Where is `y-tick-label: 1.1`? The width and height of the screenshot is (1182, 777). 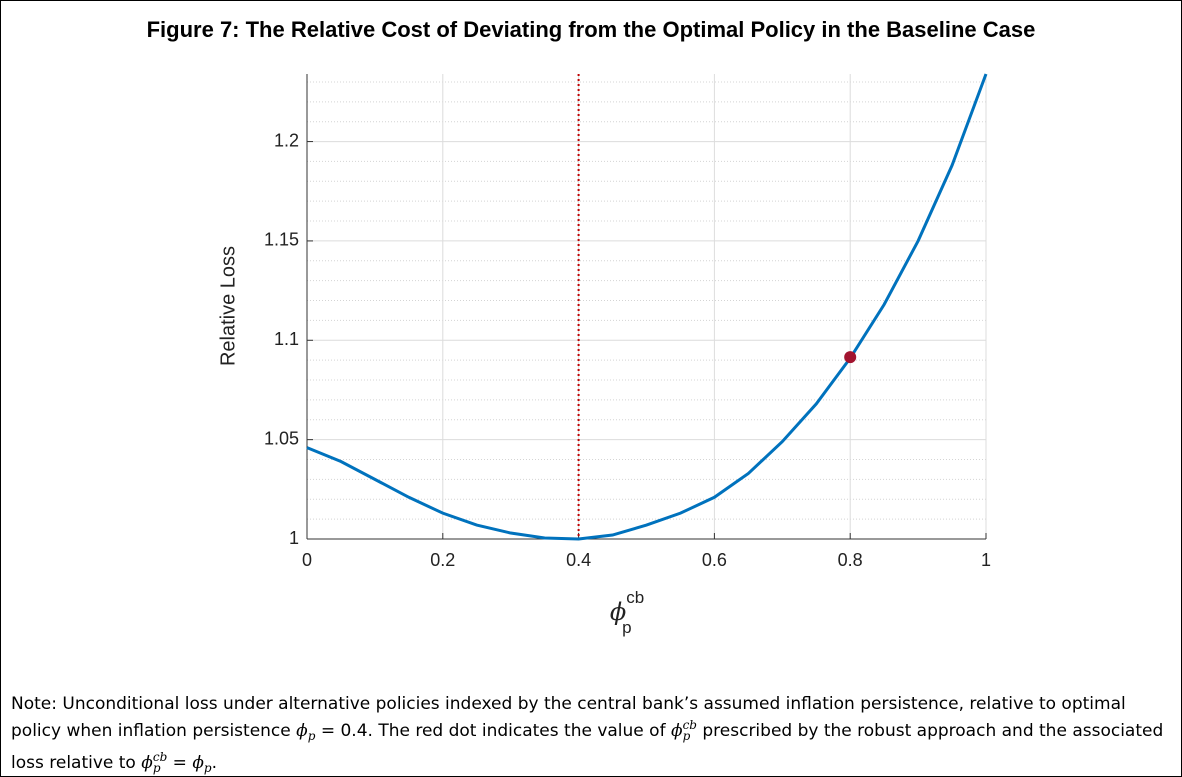
y-tick-label: 1.1 is located at coordinates (286, 339).